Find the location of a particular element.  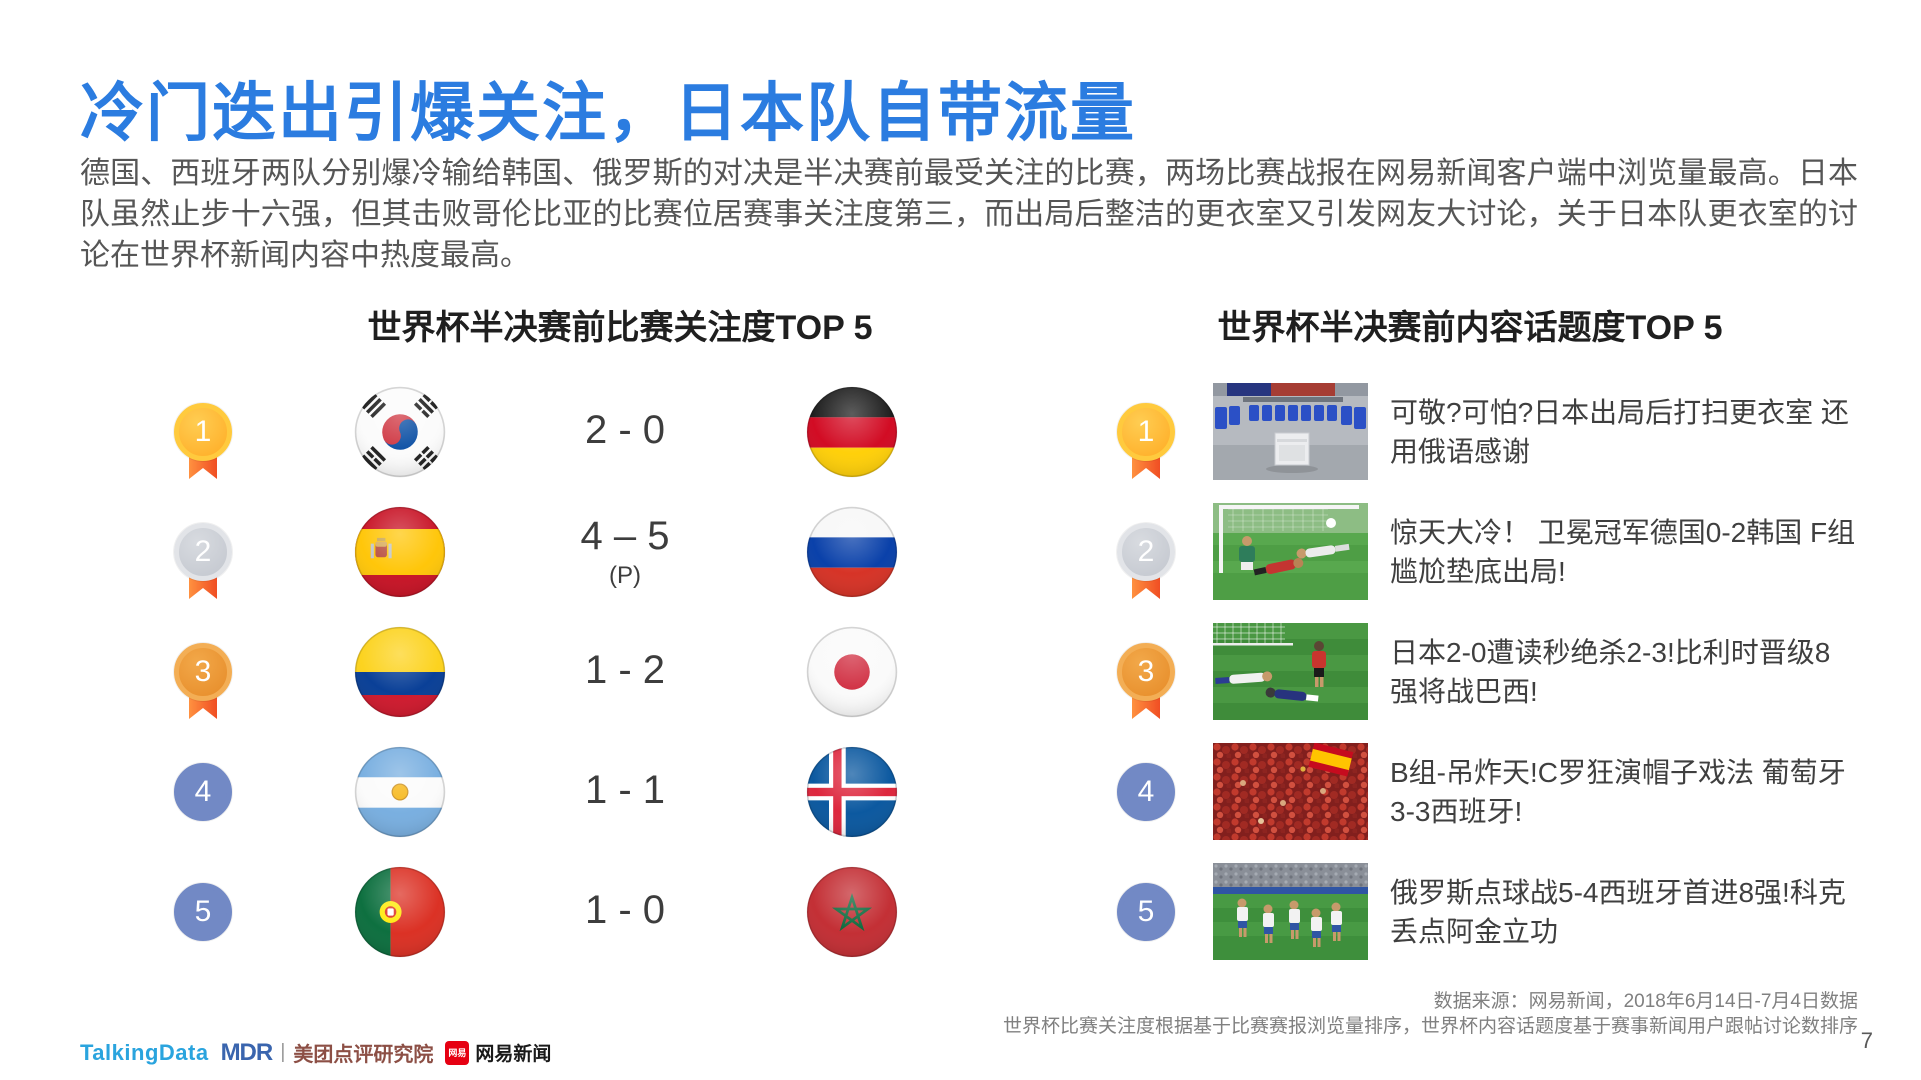

meituan-dianping-research-logo: 美团点评研究院 is located at coordinates (363, 1055).